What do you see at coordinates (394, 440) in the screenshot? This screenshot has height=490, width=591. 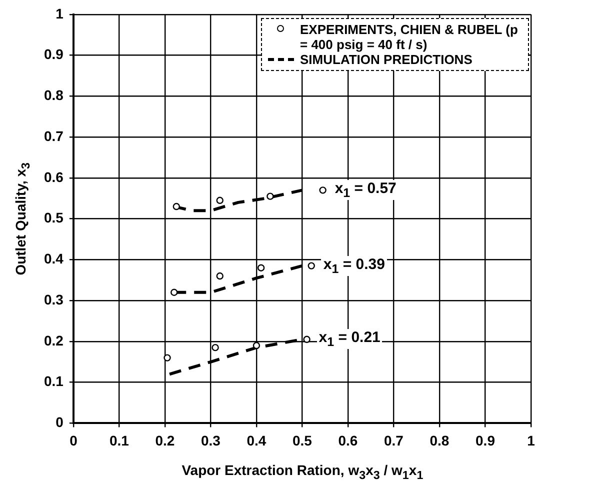 I see `x-tick-label: 0.7` at bounding box center [394, 440].